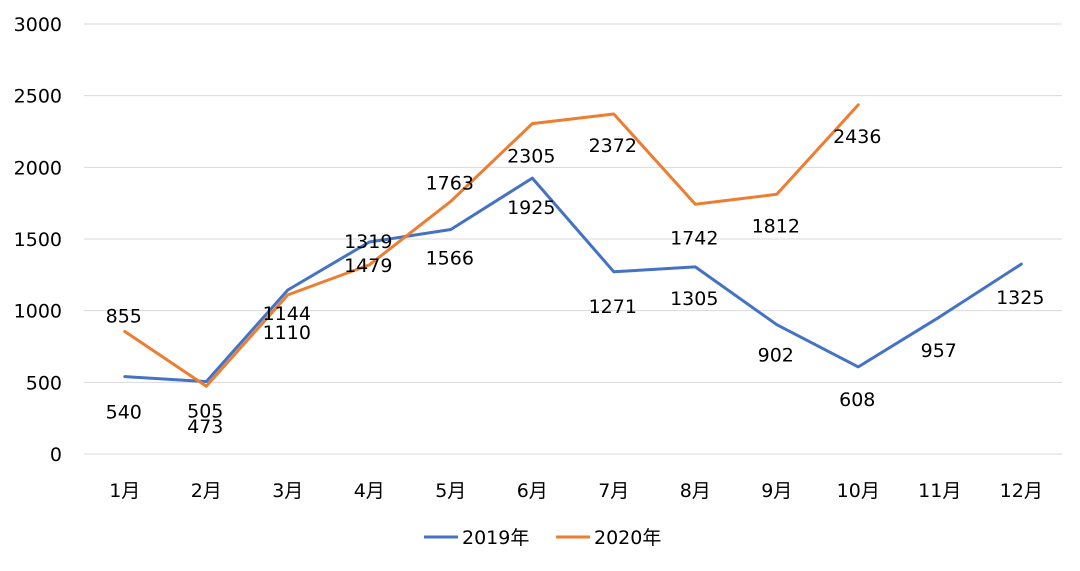  Describe the element at coordinates (44, 383) in the screenshot. I see `y-tick-label: 500` at that location.